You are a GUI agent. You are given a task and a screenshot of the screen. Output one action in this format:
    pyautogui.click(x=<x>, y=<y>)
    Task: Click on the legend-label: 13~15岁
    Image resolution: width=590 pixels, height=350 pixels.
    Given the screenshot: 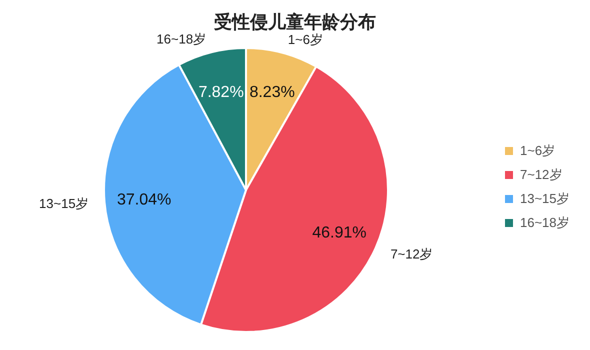 What is the action you would take?
    pyautogui.click(x=545, y=198)
    